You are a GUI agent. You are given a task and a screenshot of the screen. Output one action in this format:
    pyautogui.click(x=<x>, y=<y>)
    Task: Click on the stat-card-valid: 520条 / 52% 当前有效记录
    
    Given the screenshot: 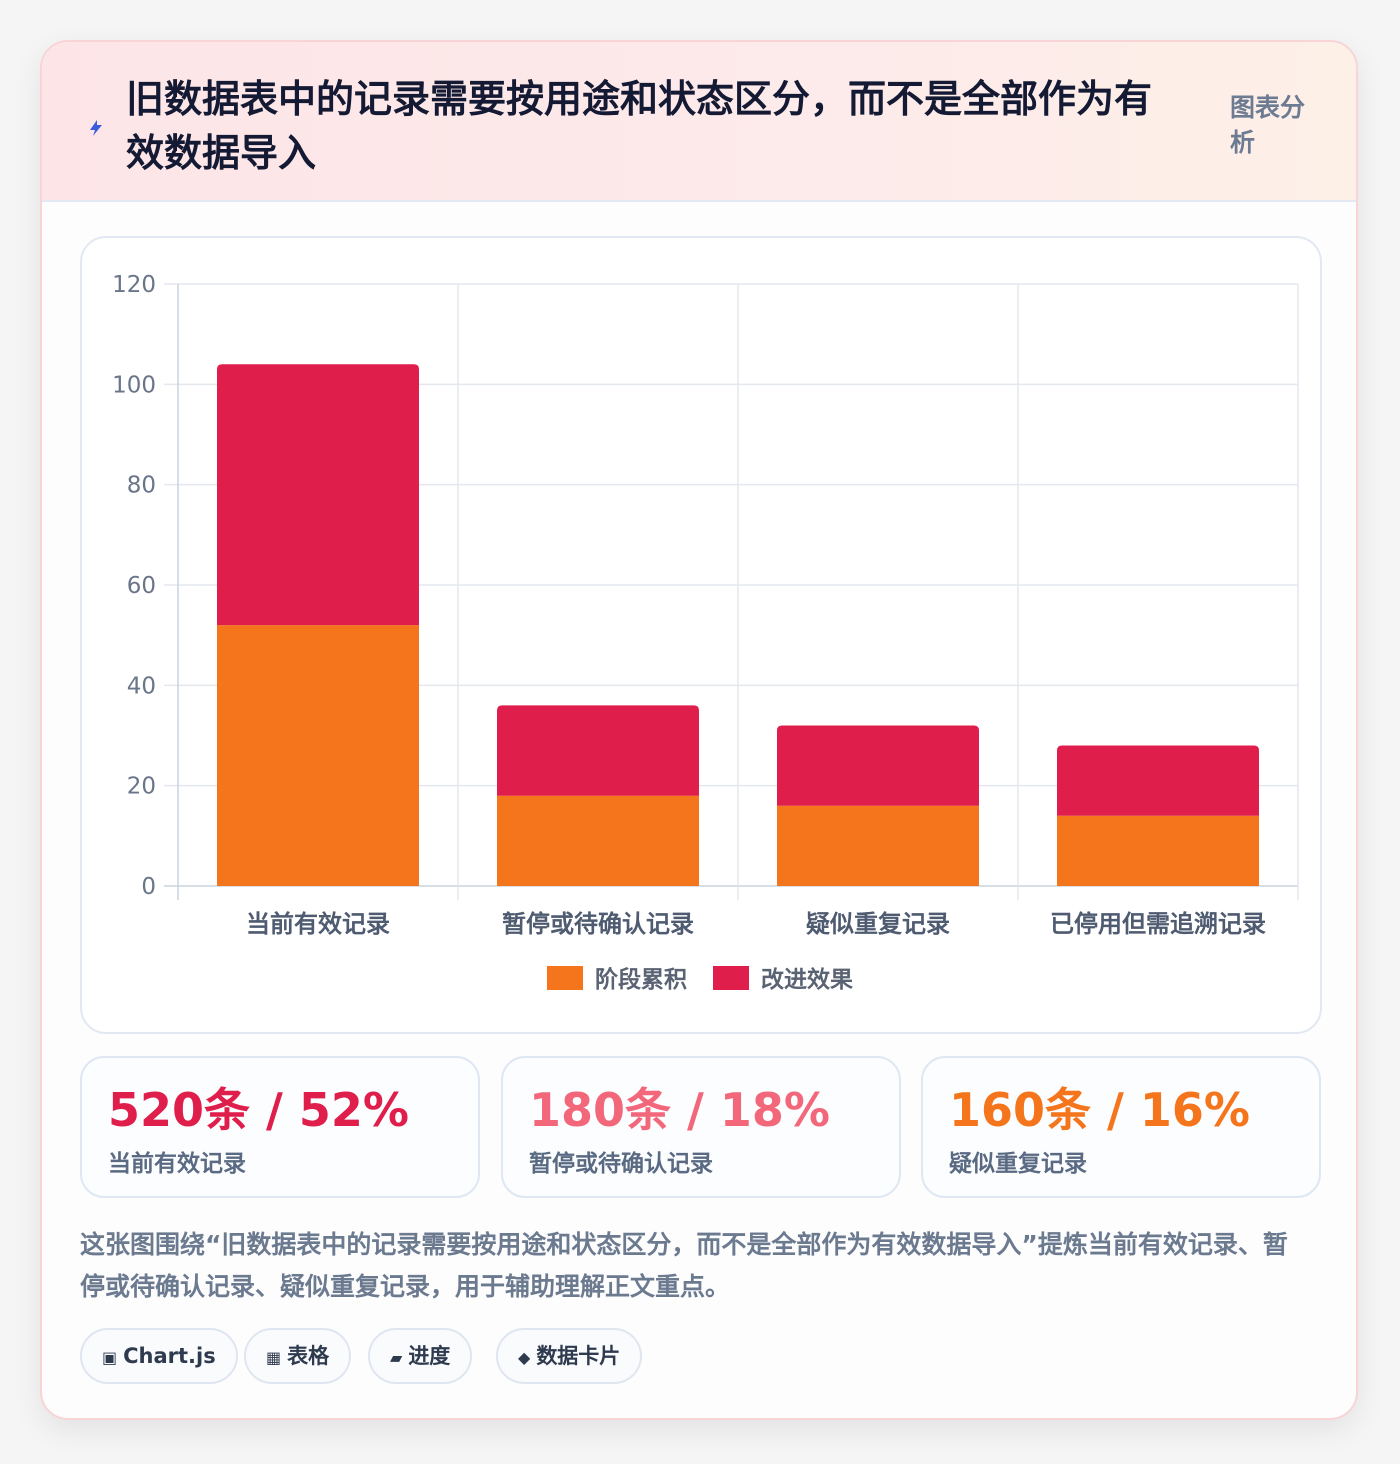 What is the action you would take?
    pyautogui.click(x=280, y=1127)
    